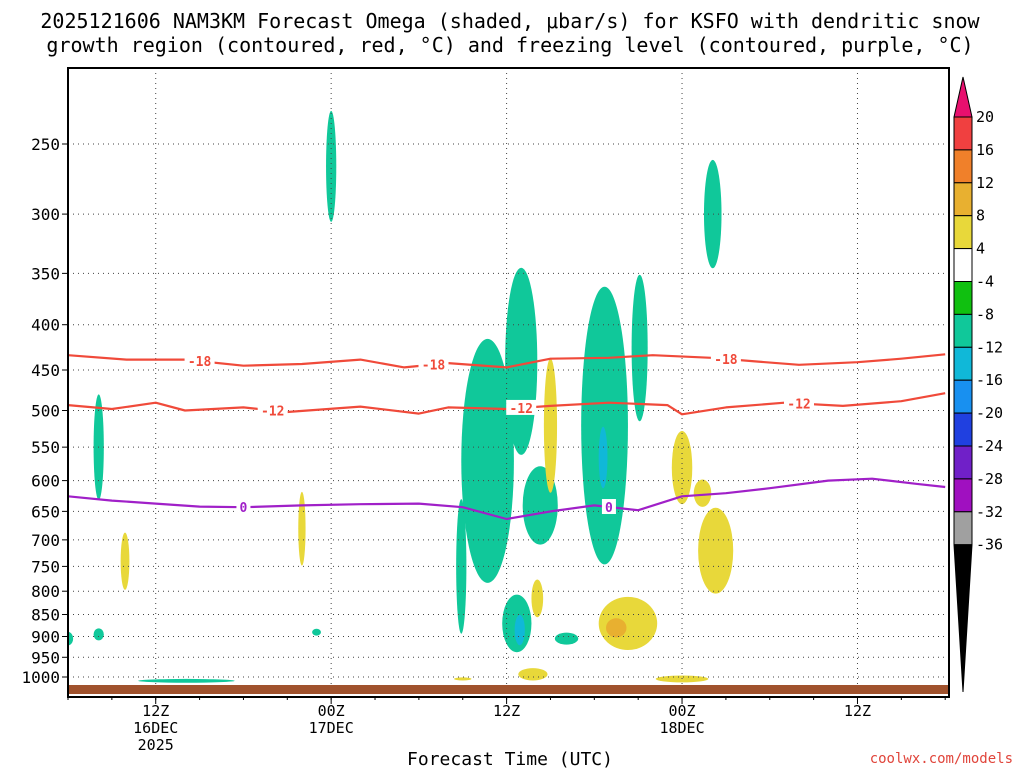 The height and width of the screenshot is (768, 1024). What do you see at coordinates (155, 728) in the screenshot?
I see `x-tick-label-0-1: 16DEC` at bounding box center [155, 728].